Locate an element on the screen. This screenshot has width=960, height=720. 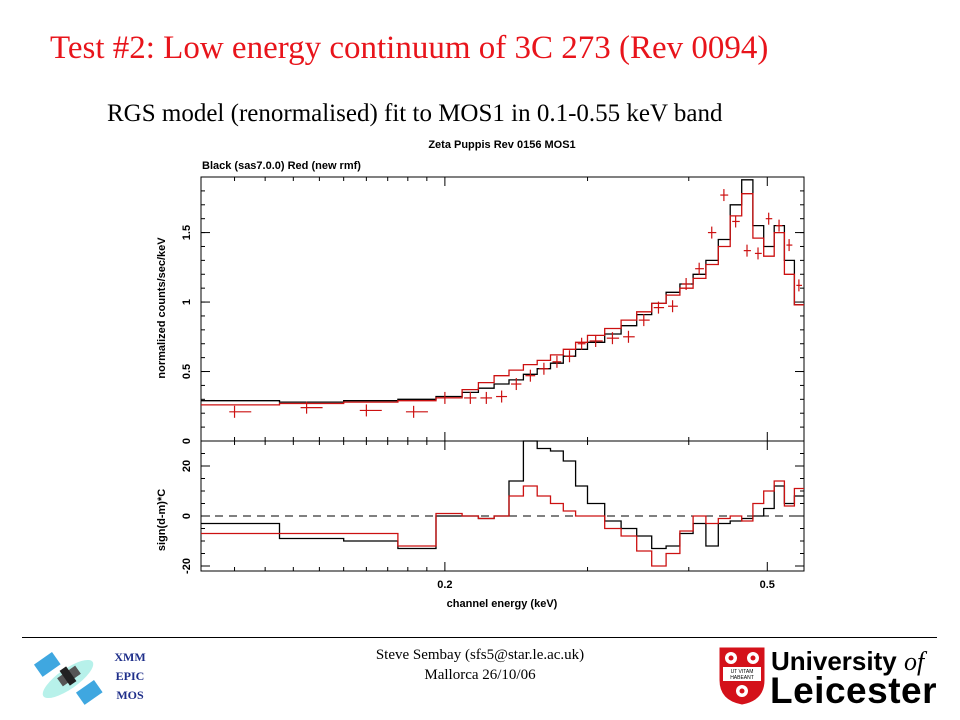
university-word: University is located at coordinates (834, 661).